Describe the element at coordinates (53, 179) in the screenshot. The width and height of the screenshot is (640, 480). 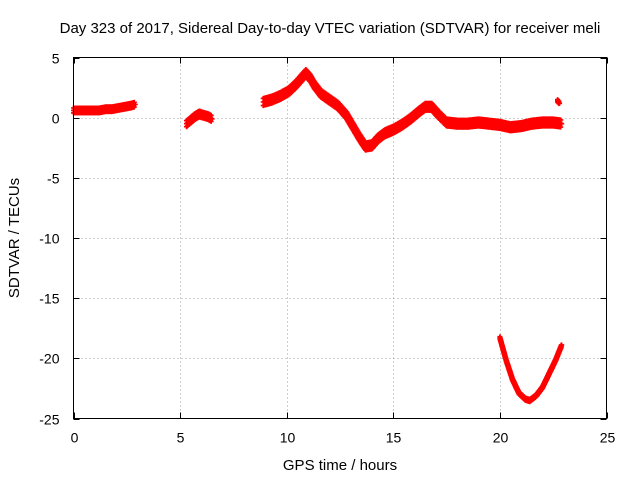
I see `y-tick-label: -5` at that location.